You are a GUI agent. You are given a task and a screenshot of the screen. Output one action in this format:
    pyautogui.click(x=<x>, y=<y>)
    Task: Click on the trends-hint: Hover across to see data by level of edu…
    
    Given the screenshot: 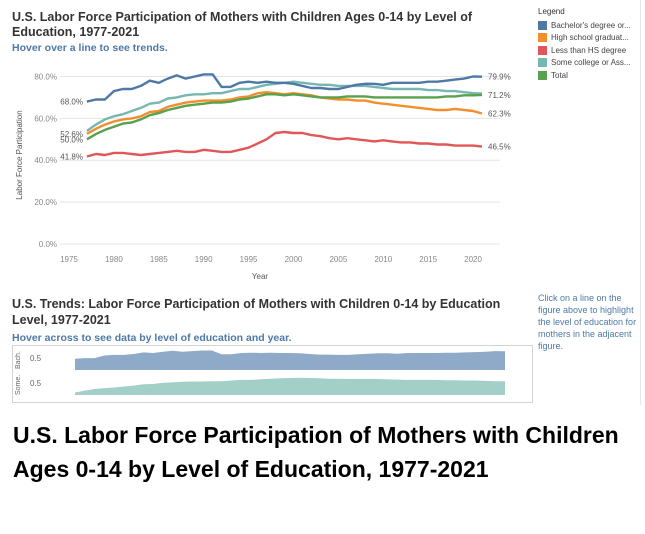 What is the action you would take?
    pyautogui.click(x=152, y=338)
    